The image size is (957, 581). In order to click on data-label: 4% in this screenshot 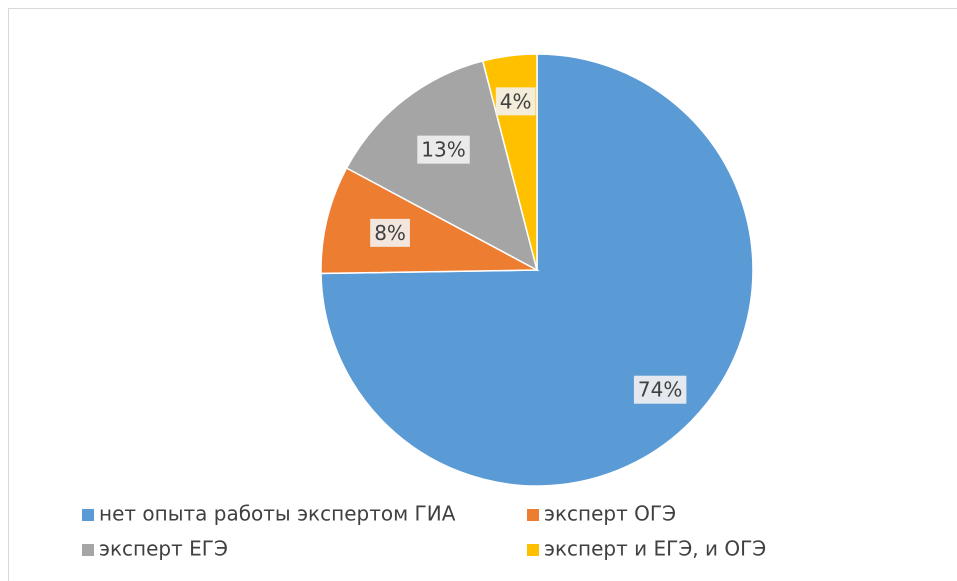, I will do `click(516, 101)`.